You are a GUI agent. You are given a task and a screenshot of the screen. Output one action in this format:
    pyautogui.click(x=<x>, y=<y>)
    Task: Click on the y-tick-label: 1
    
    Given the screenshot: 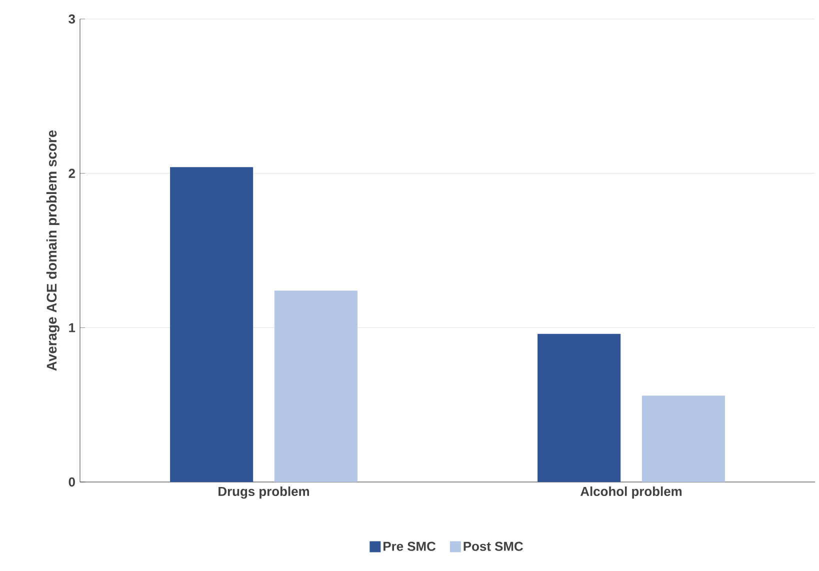 What is the action you would take?
    pyautogui.click(x=72, y=327)
    